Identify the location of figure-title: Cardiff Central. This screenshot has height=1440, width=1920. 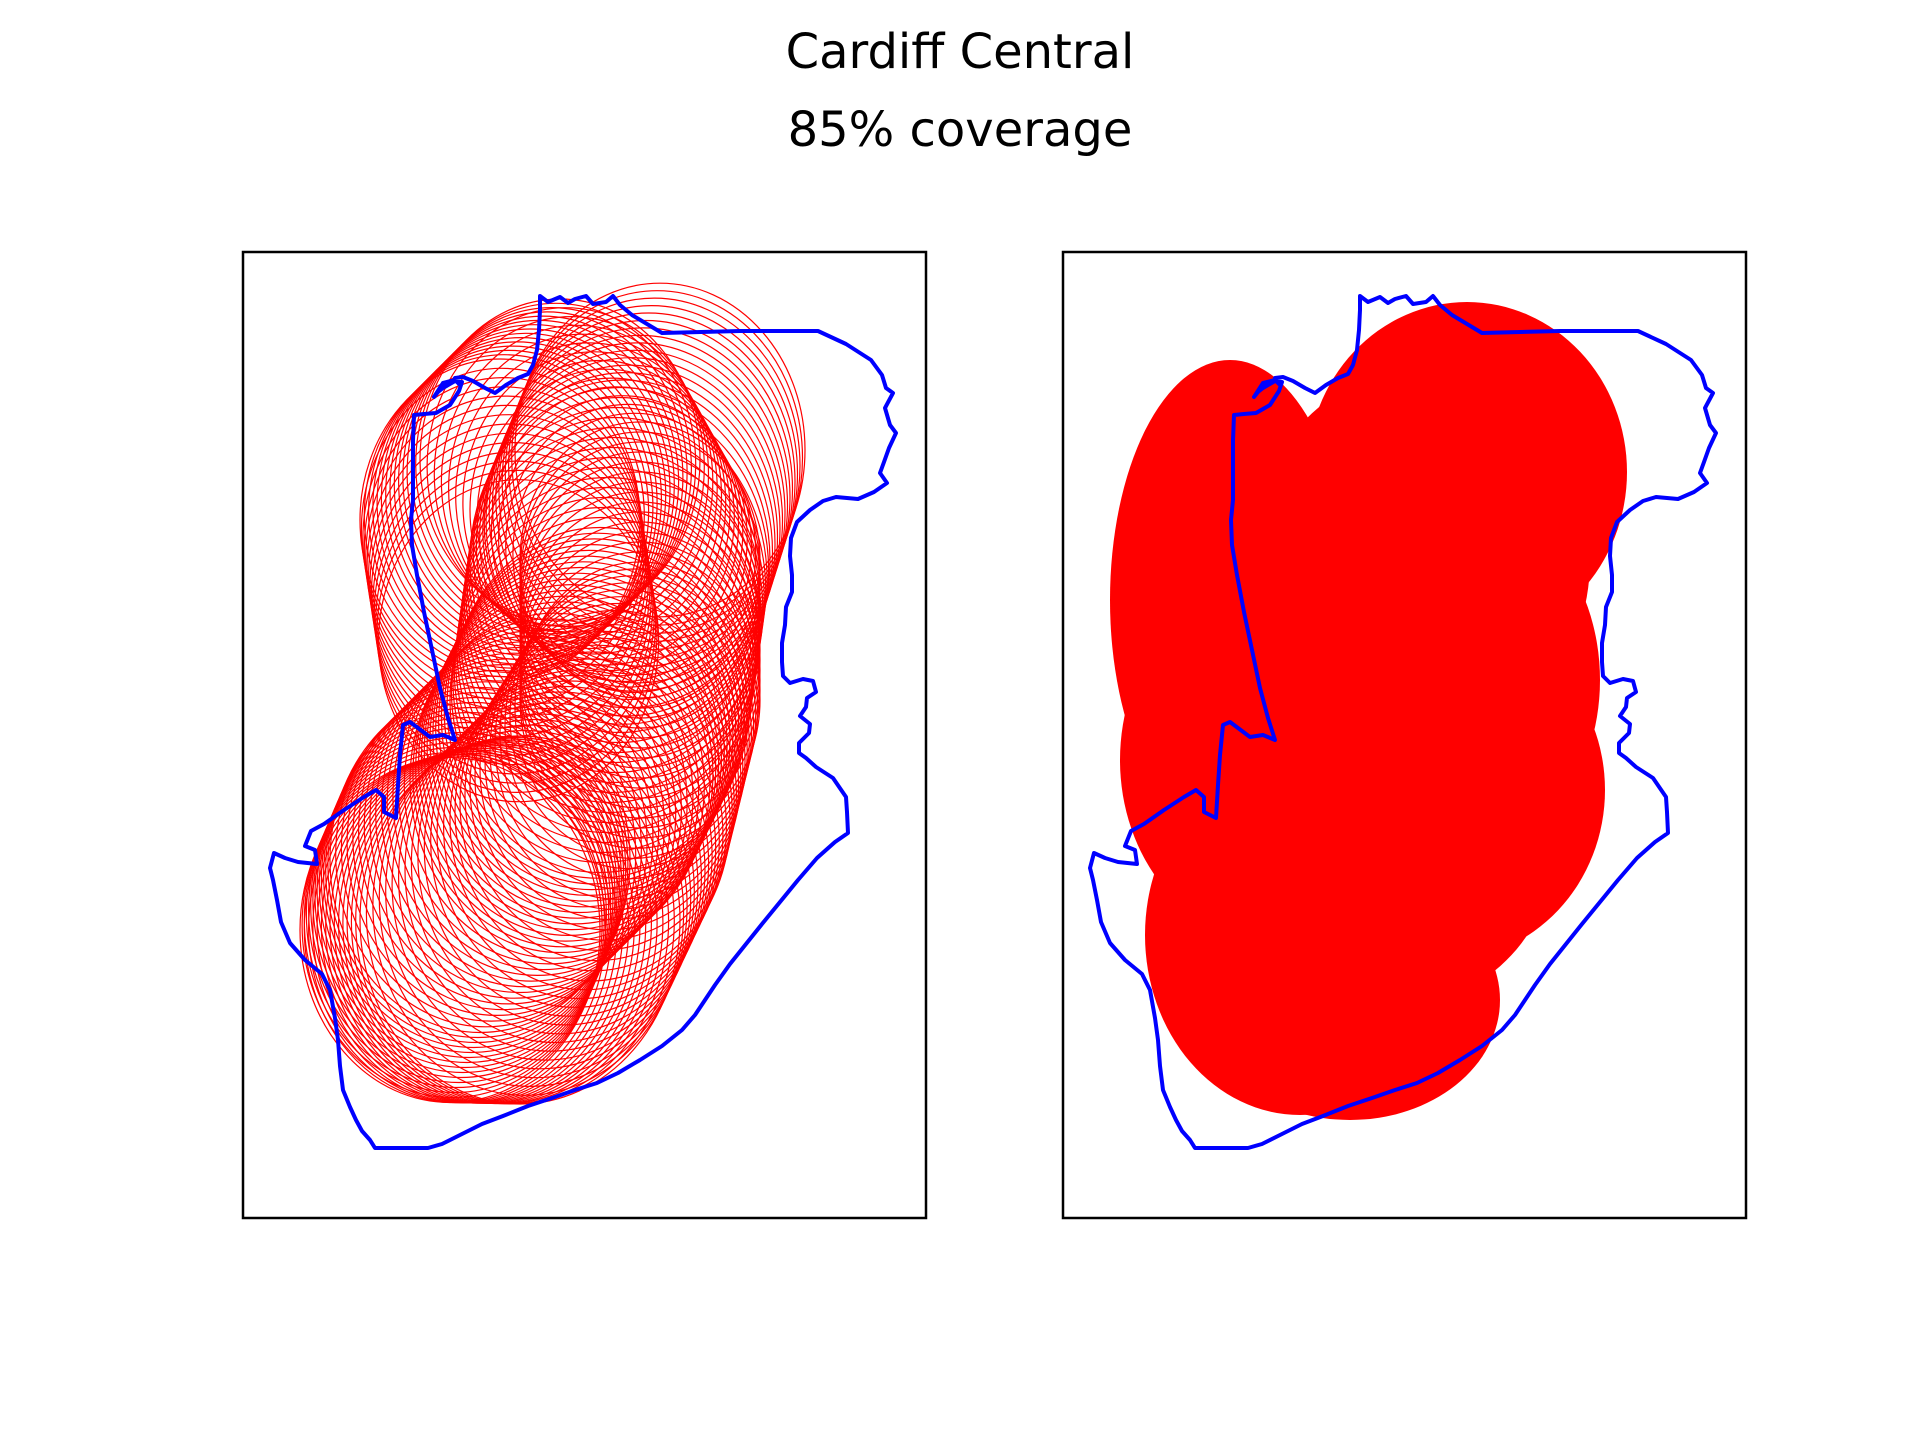
(960, 52).